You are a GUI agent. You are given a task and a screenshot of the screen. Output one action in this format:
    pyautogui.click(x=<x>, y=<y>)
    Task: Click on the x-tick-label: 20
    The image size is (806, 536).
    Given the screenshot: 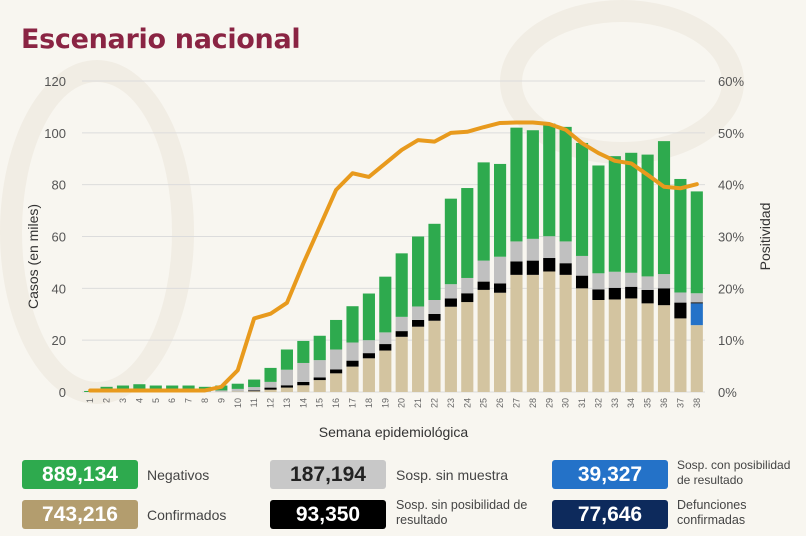 What is the action you would take?
    pyautogui.click(x=402, y=403)
    